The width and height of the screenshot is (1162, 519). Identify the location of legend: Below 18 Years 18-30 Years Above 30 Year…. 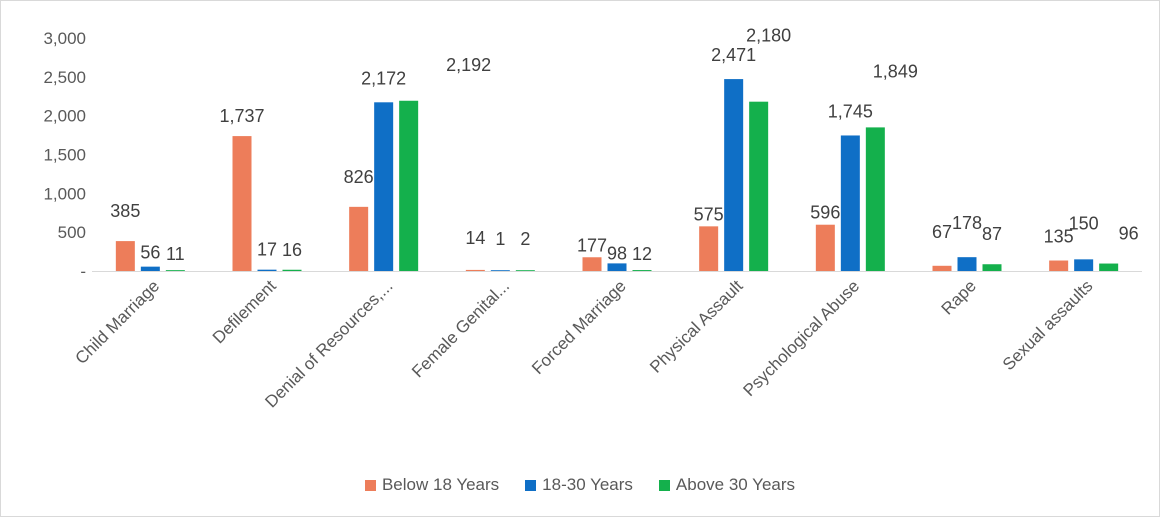
(580, 485).